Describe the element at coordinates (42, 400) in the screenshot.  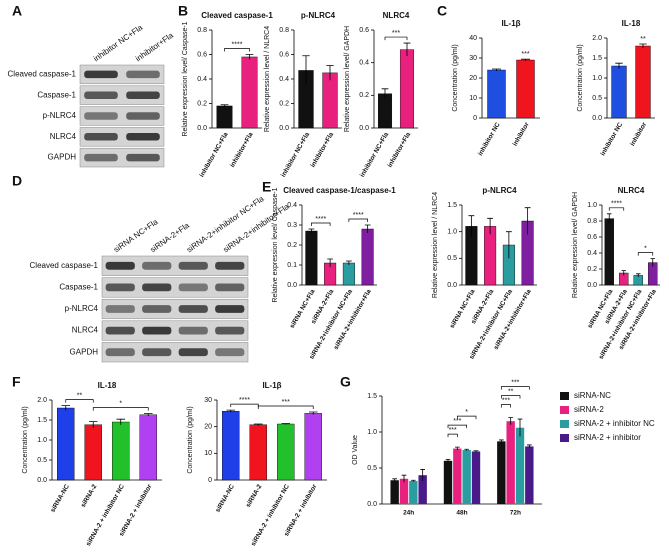
I see `y-tick-label: 2.0` at that location.